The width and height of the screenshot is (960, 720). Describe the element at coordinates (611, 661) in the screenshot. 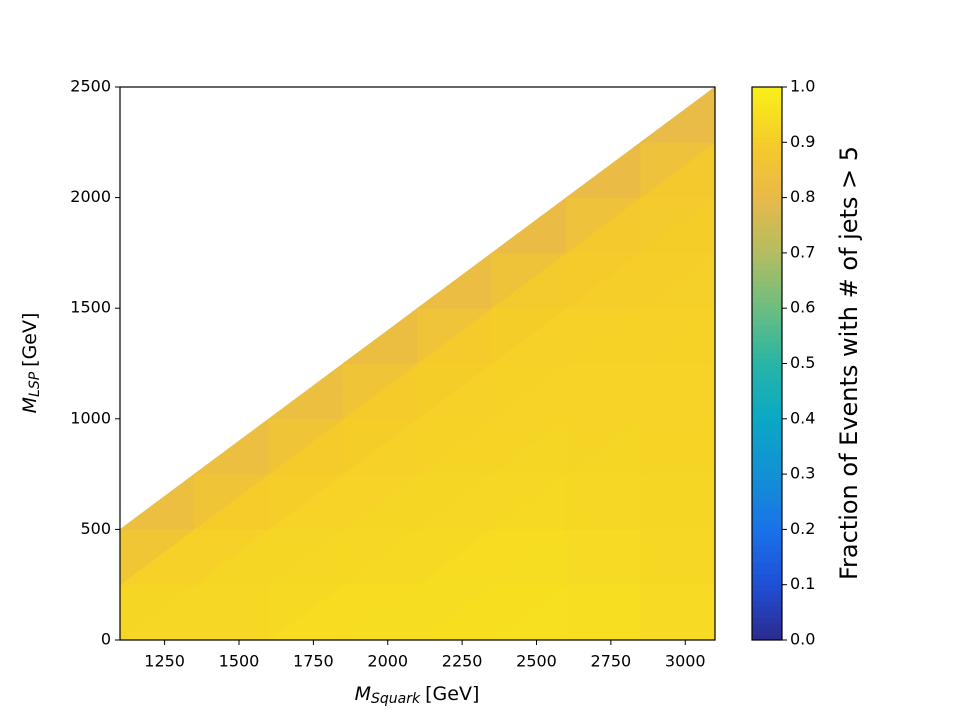

I see `x-tick-label: 2750` at that location.